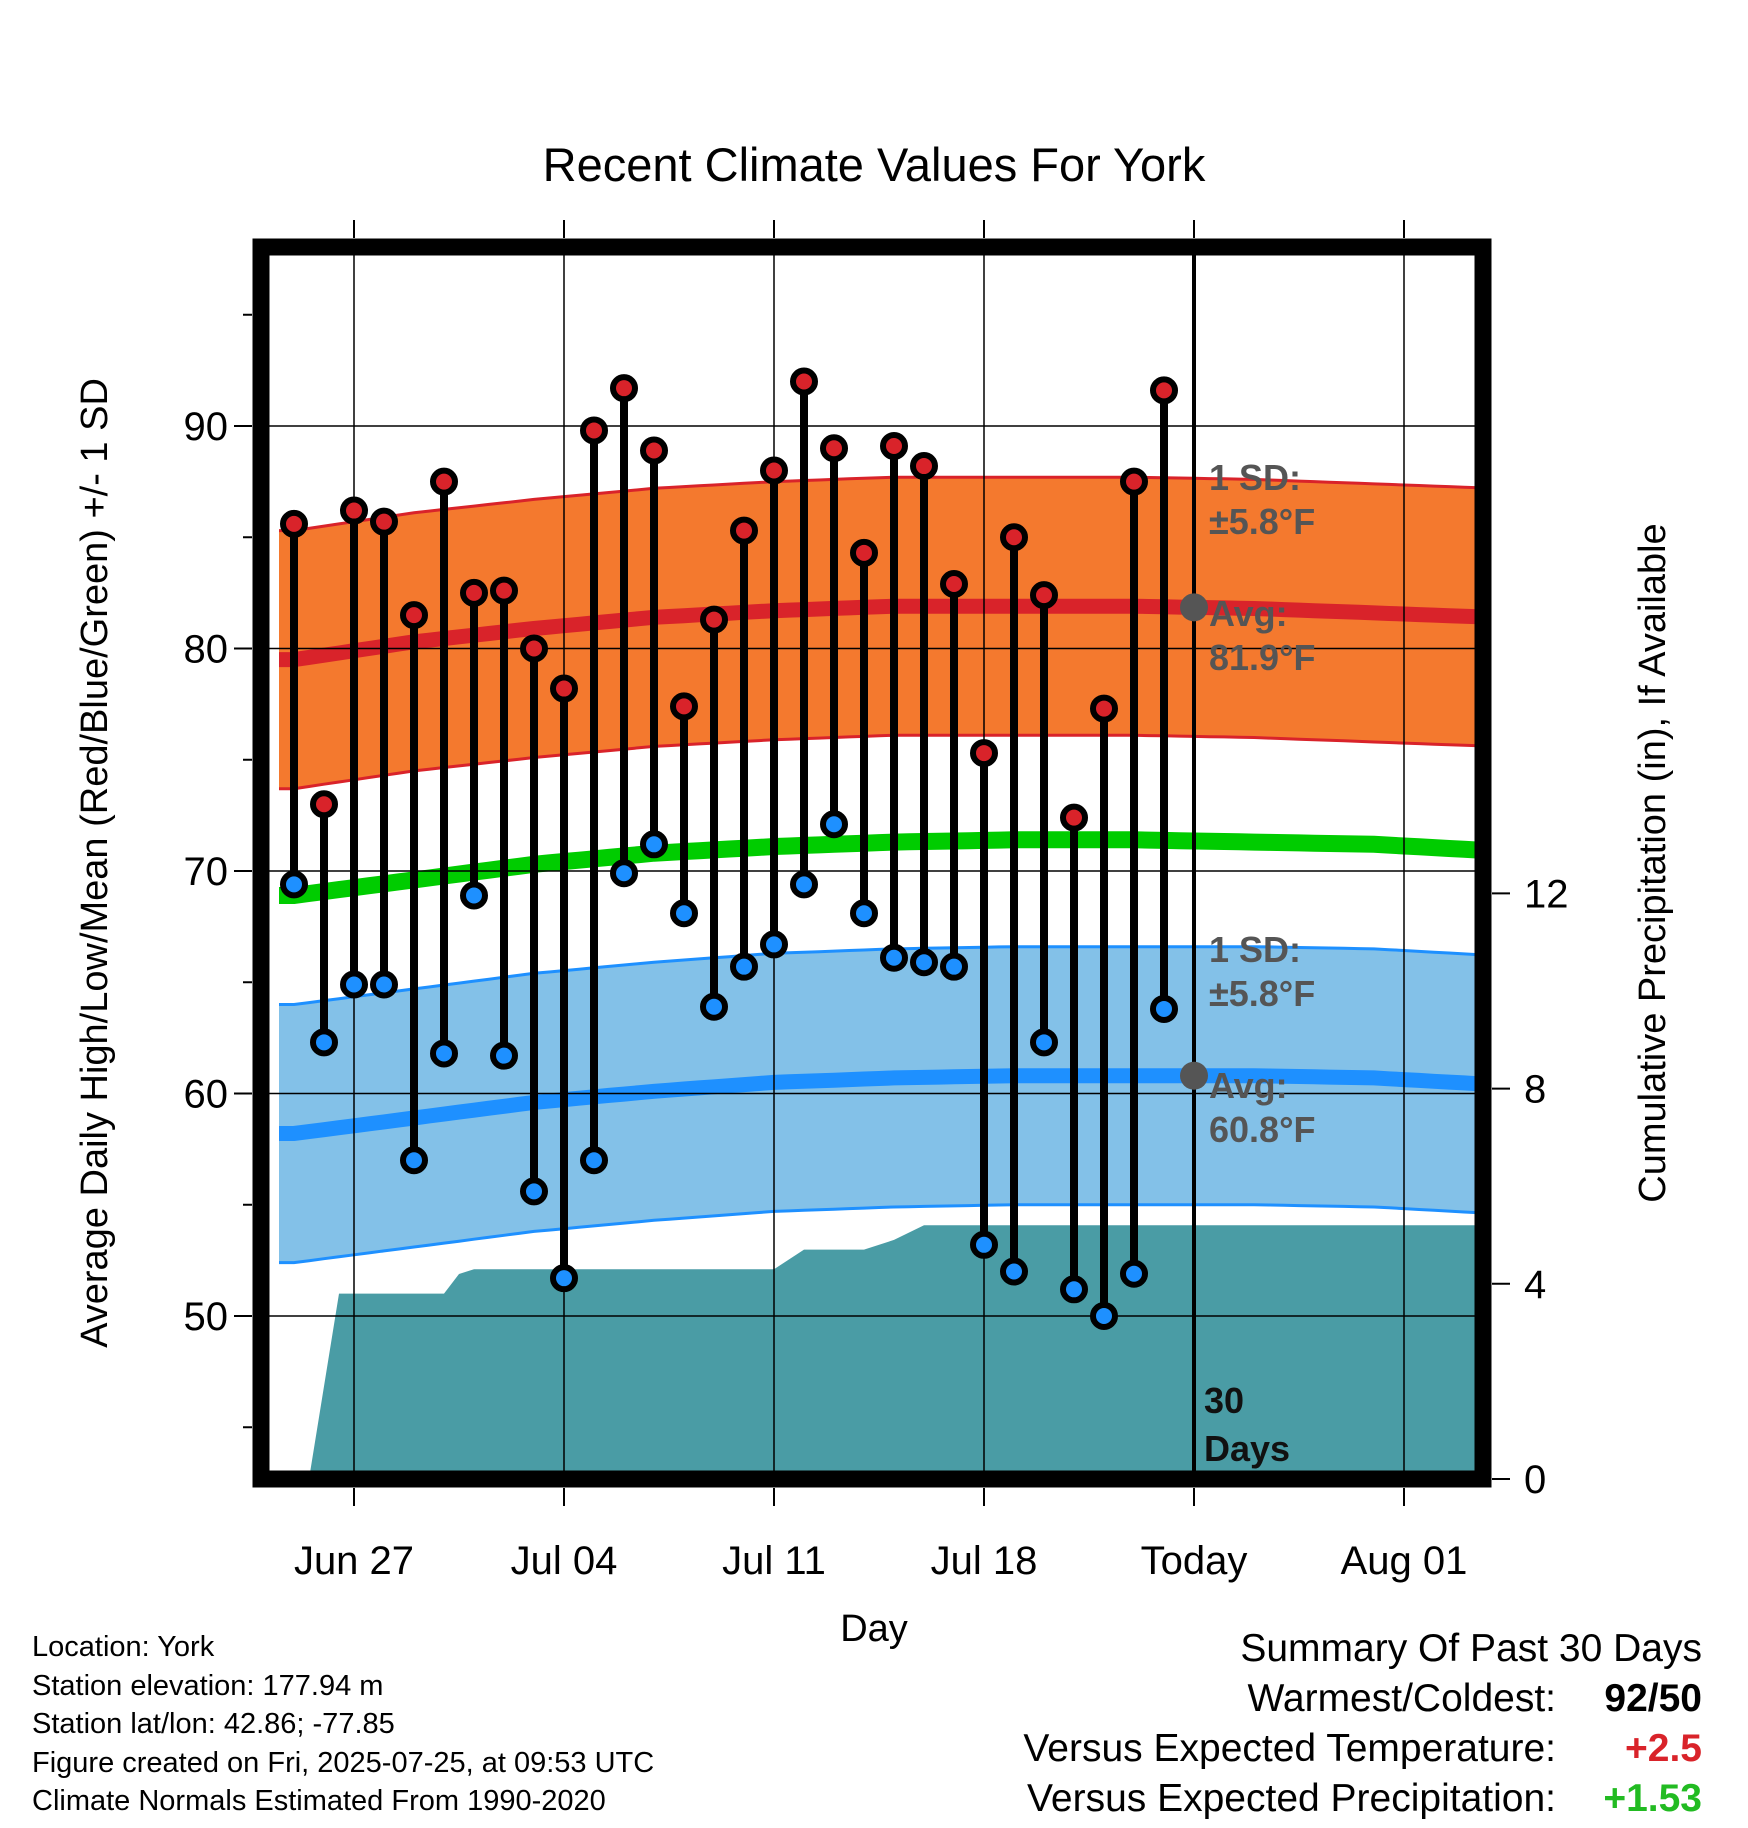  What do you see at coordinates (874, 164) in the screenshot?
I see `chart-title: Recent Climate Values For York` at bounding box center [874, 164].